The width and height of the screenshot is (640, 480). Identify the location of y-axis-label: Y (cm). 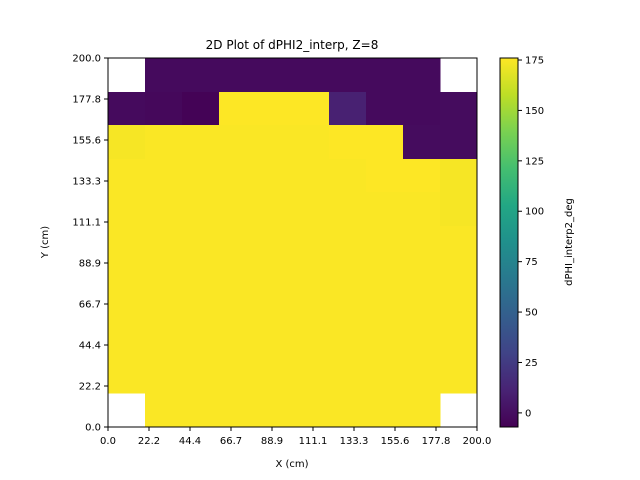
(45, 242).